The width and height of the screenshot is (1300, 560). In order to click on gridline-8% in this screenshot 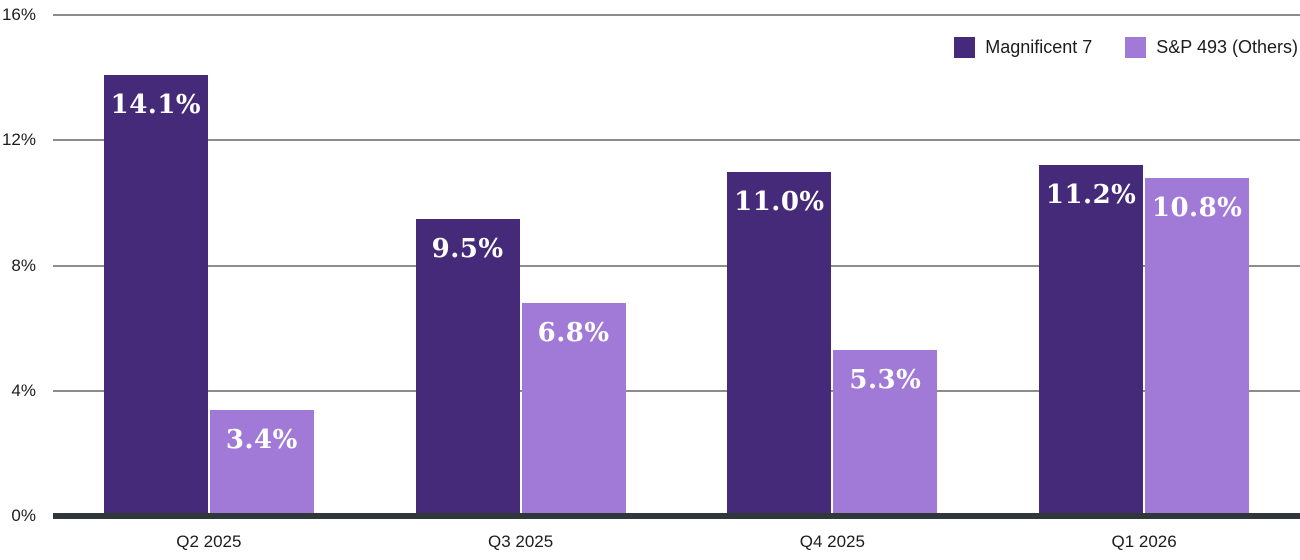, I will do `click(676, 265)`.